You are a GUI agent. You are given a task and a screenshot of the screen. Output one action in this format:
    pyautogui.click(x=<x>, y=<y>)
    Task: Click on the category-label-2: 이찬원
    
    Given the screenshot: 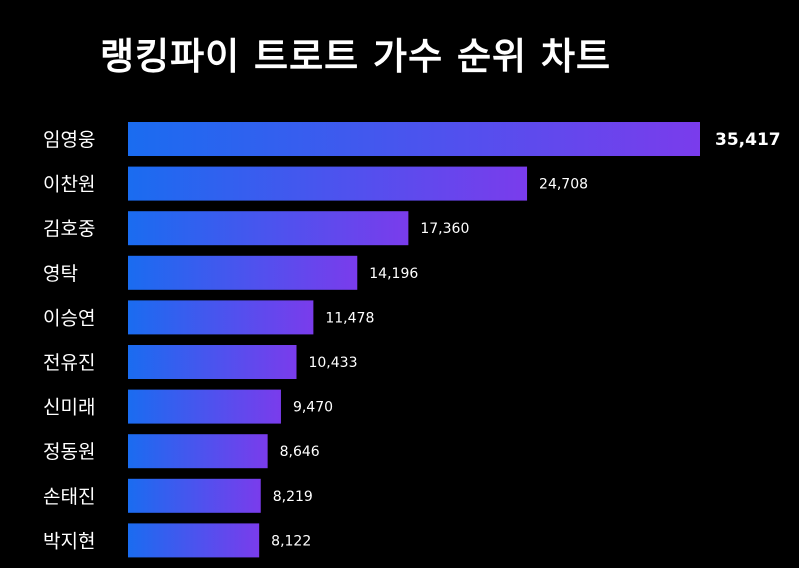 What is the action you would take?
    pyautogui.click(x=69, y=185)
    